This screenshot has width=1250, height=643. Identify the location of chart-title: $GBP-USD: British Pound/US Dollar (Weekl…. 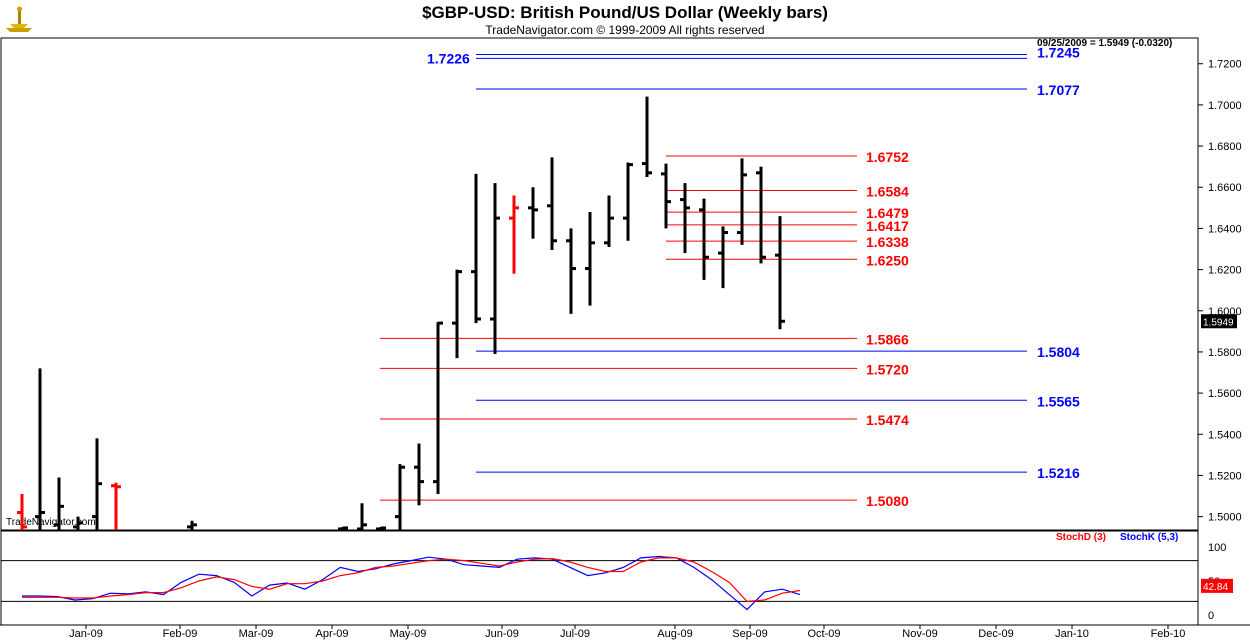
(625, 12).